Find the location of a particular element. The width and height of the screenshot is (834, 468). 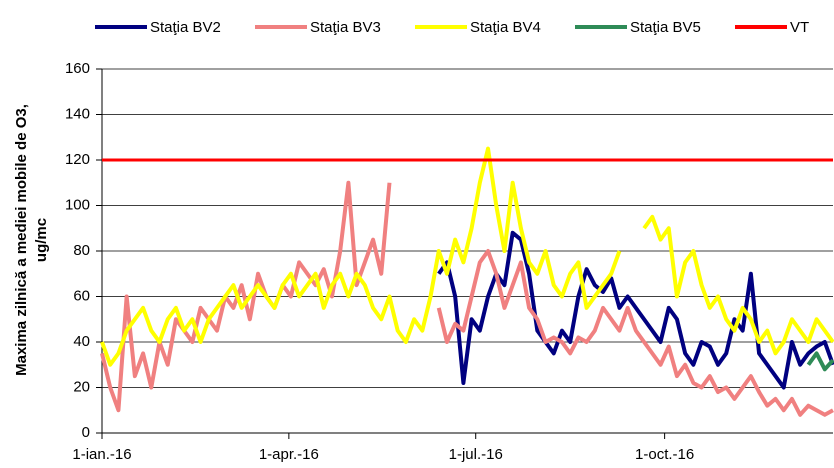

y-tick-label: 20 is located at coordinates (81, 386).